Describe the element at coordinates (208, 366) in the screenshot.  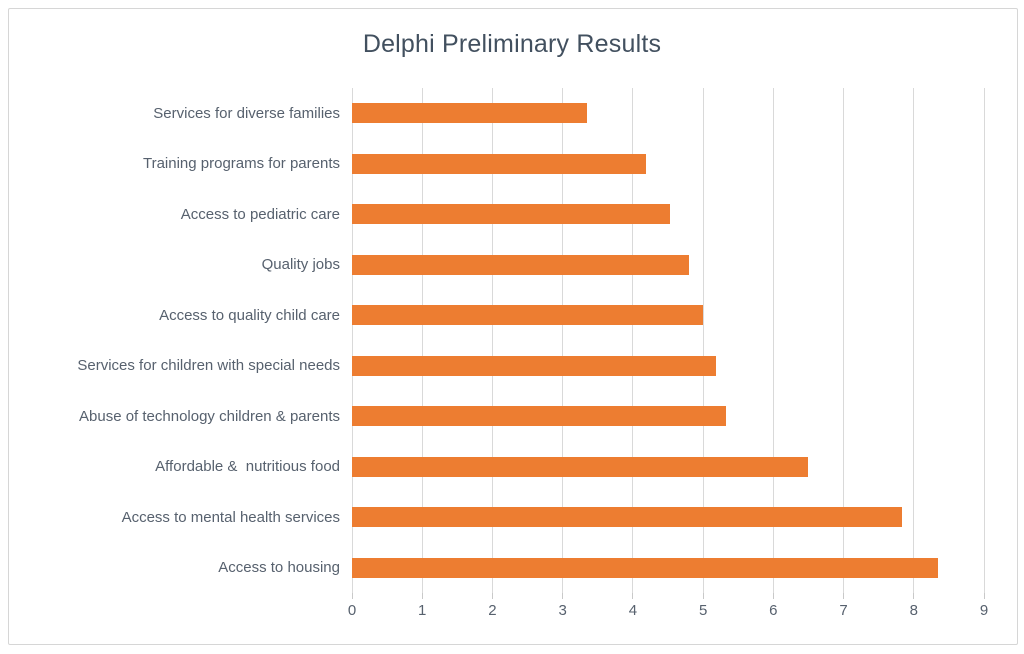
I see `category-label: Services for children with special needs` at that location.